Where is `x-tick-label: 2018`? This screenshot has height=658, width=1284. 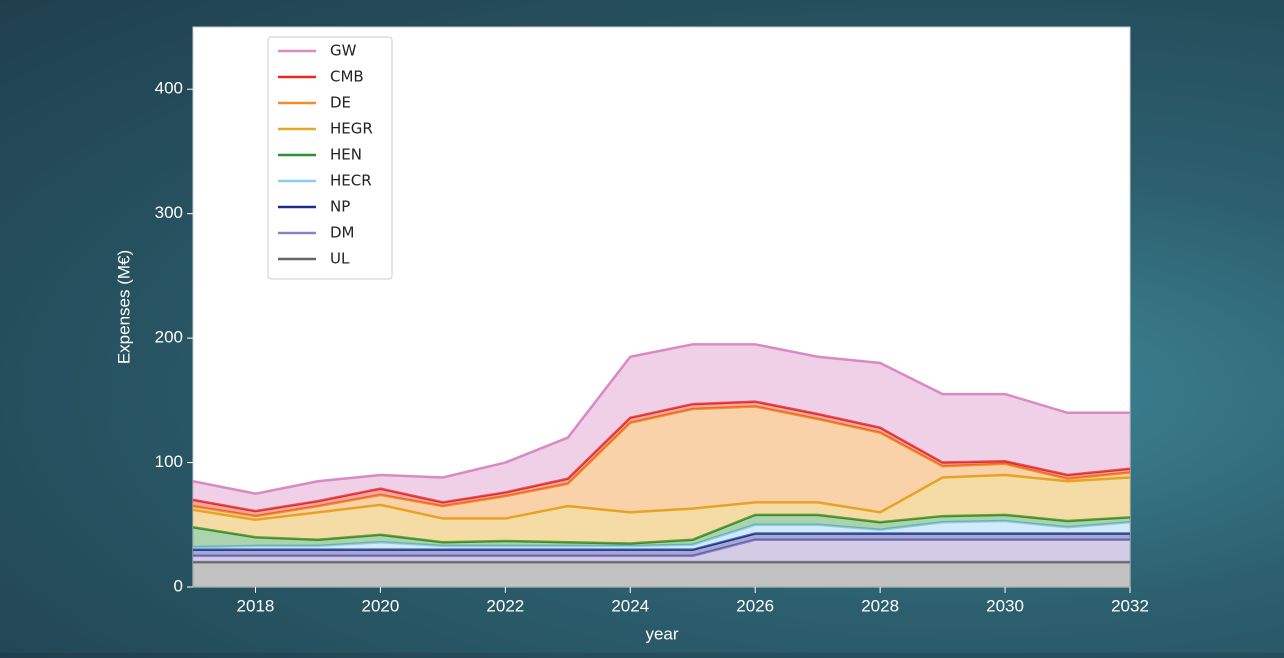 x-tick-label: 2018 is located at coordinates (256, 605).